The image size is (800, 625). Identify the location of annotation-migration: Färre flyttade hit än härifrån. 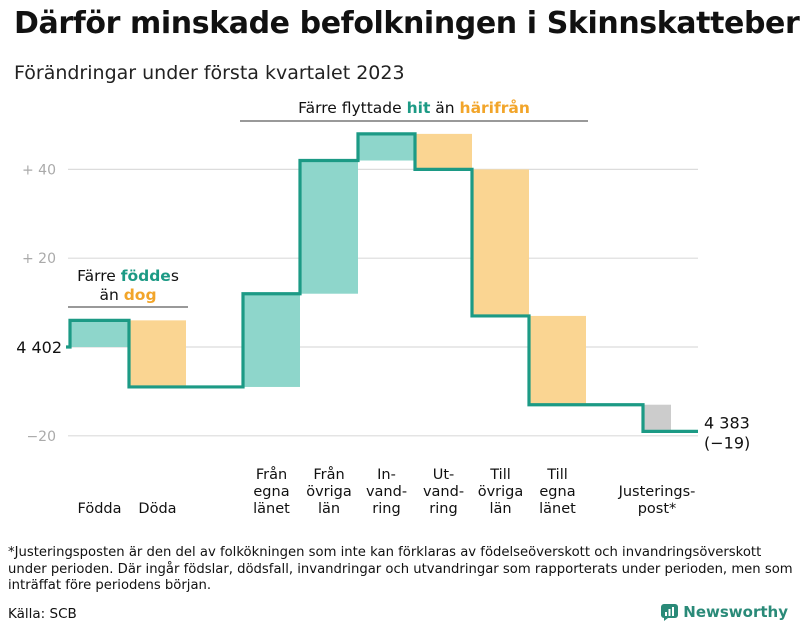
(414, 107).